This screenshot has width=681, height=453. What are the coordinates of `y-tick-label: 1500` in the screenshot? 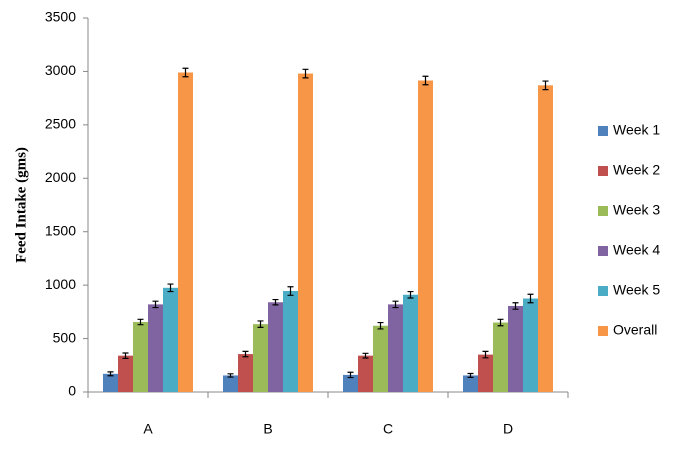 It's located at (60, 230).